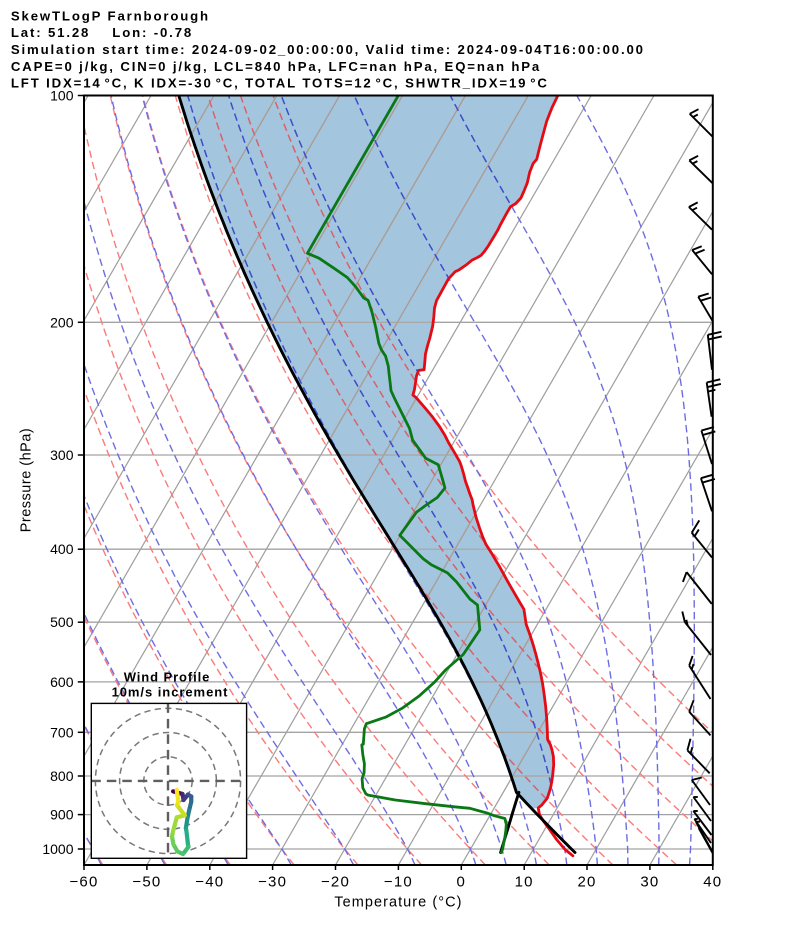  I want to click on svg-text: 30, so click(649, 882).